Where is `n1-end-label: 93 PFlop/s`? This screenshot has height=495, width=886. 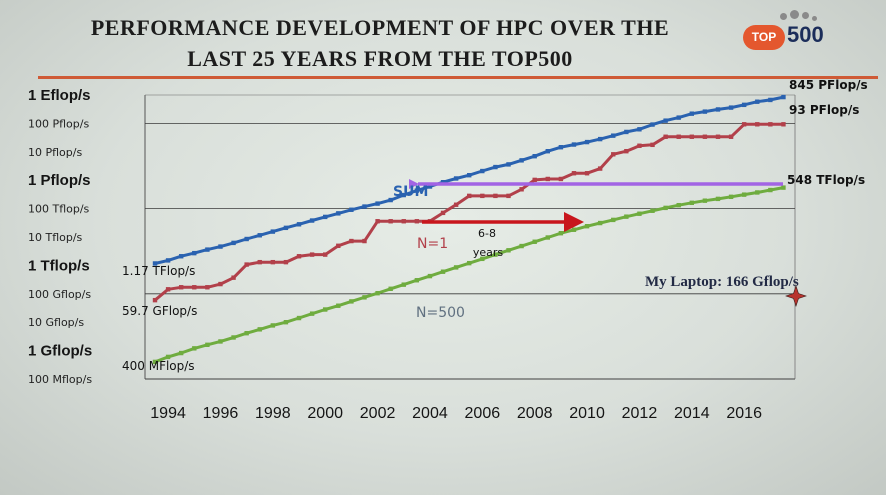
n1-end-label: 93 PFlop/s is located at coordinates (824, 110).